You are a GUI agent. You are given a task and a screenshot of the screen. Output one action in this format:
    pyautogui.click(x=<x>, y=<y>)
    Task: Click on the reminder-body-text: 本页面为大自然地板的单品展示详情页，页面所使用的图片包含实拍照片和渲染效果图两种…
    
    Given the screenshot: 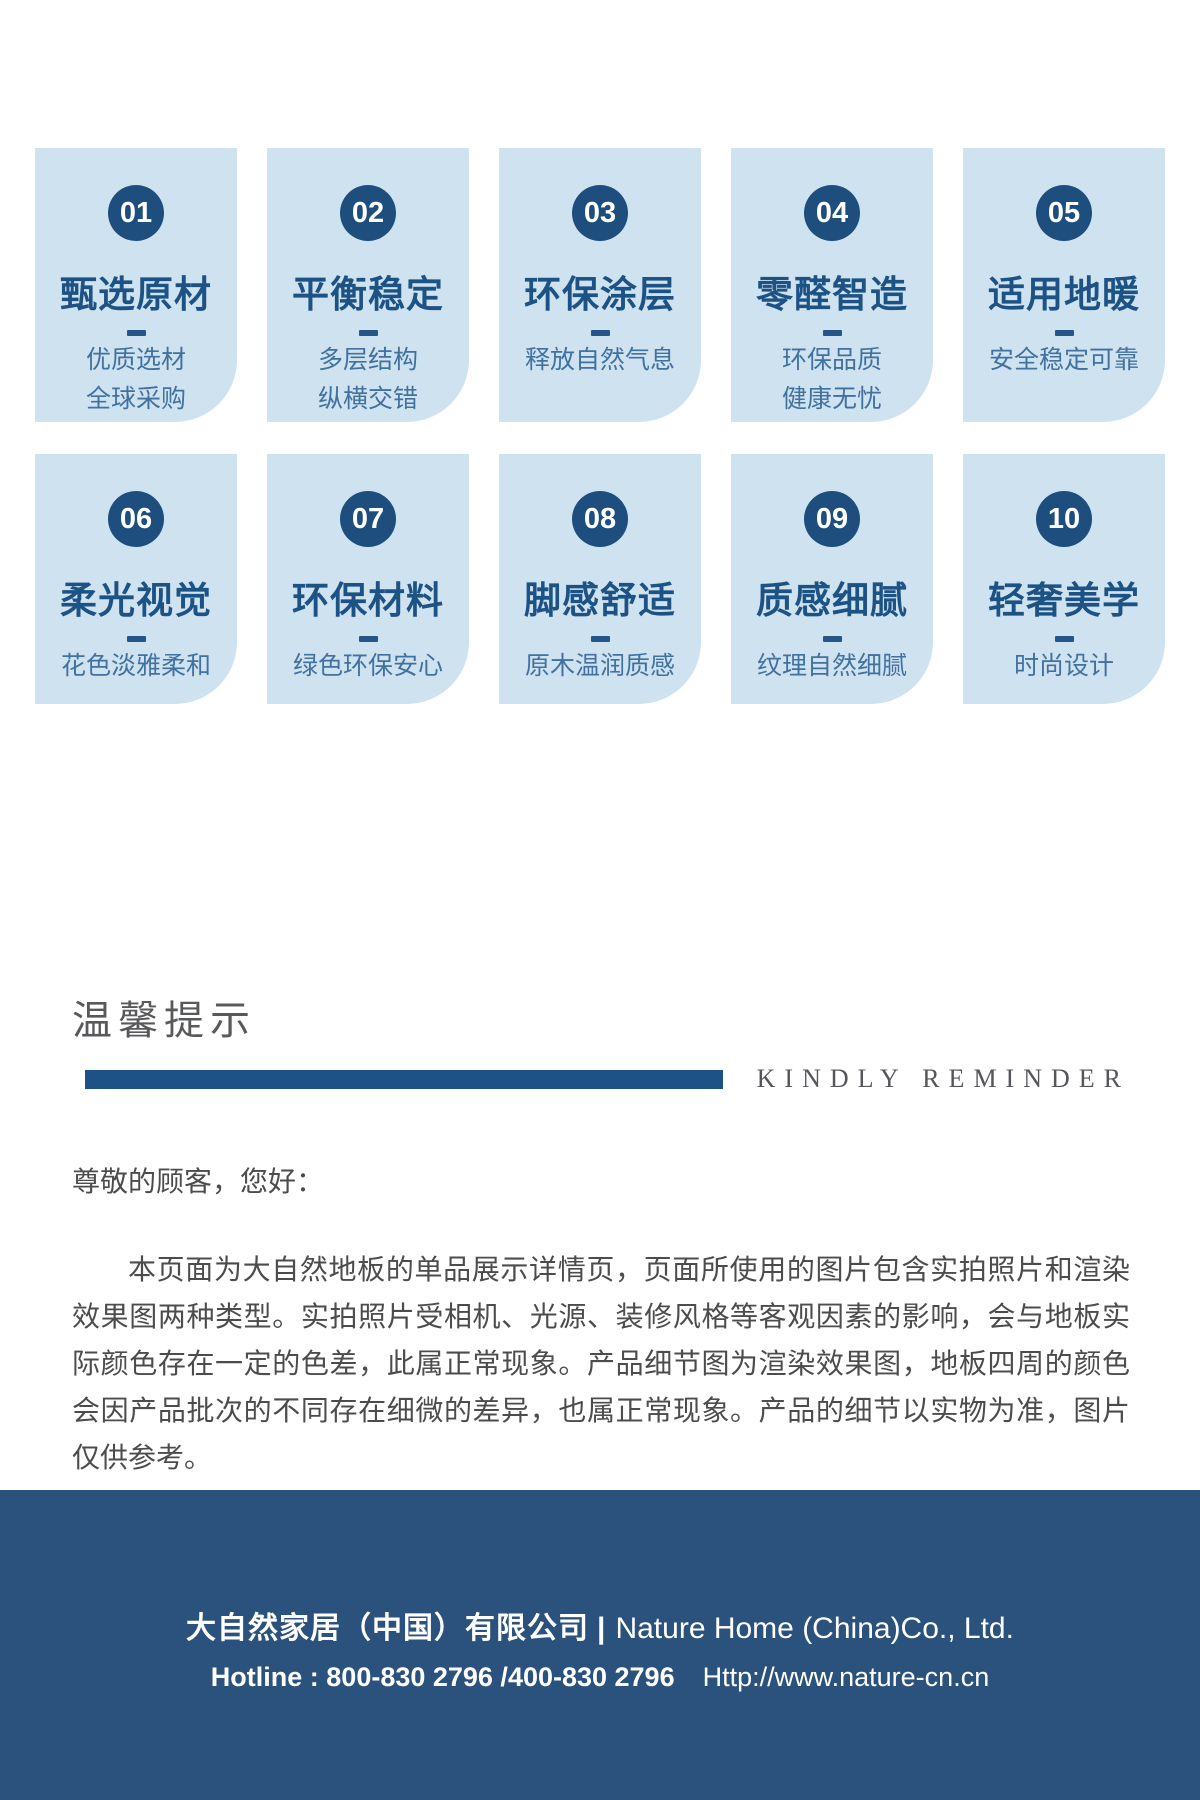 What is the action you would take?
    pyautogui.click(x=601, y=1363)
    